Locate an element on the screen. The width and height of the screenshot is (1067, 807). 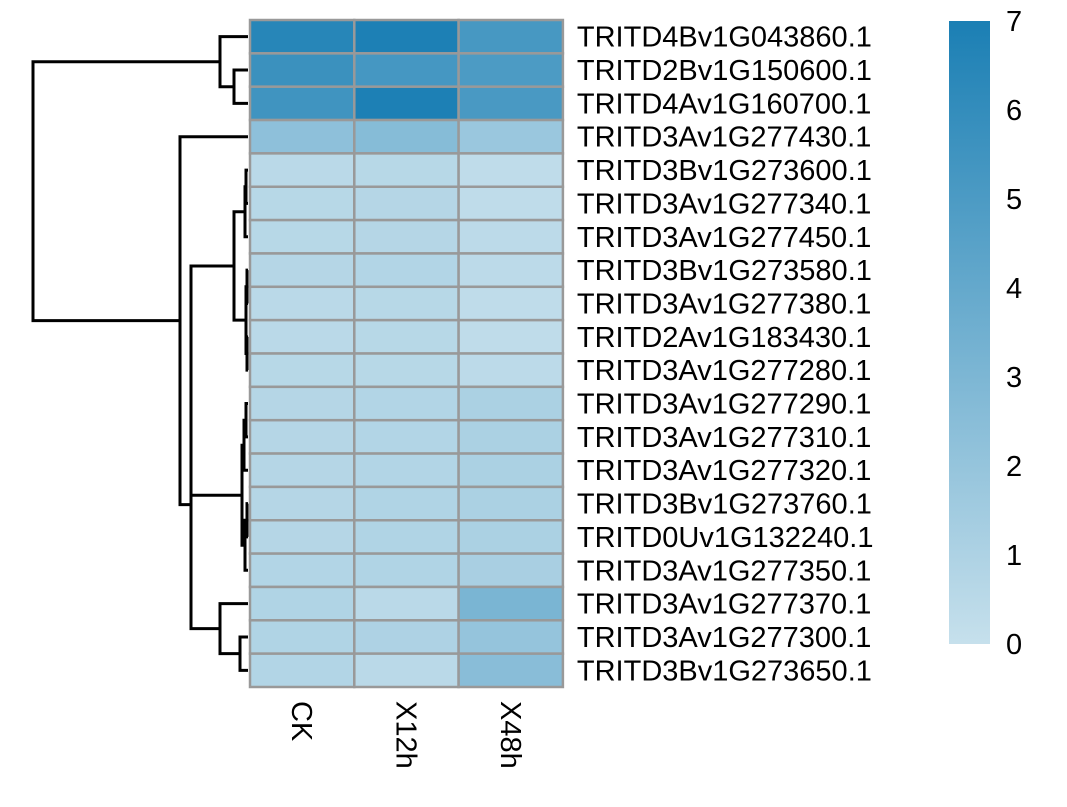
legend-tick-label: 7 is located at coordinates (1014, 22).